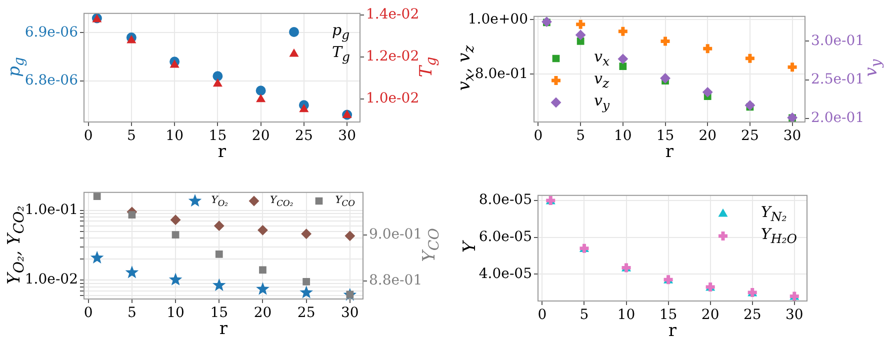 This screenshot has height=339, width=889. What do you see at coordinates (778, 235) in the screenshot?
I see `legend-label: Y$_{H₂O}$` at bounding box center [778, 235].